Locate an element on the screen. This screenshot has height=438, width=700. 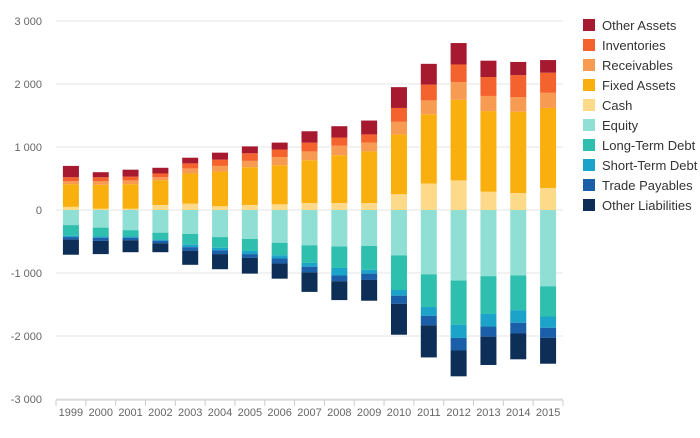
x-tick-label: 2011 is located at coordinates (429, 413).